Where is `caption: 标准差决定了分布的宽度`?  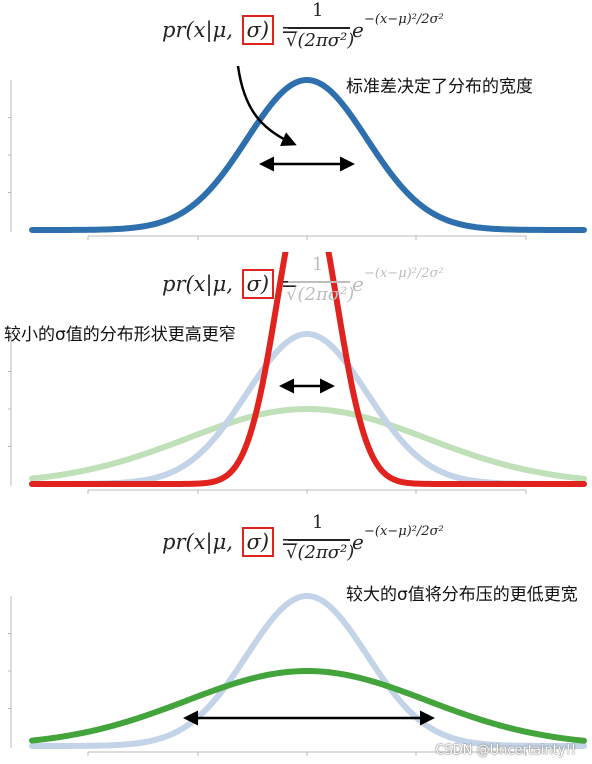
caption: 标准差决定了分布的宽度 is located at coordinates (439, 87).